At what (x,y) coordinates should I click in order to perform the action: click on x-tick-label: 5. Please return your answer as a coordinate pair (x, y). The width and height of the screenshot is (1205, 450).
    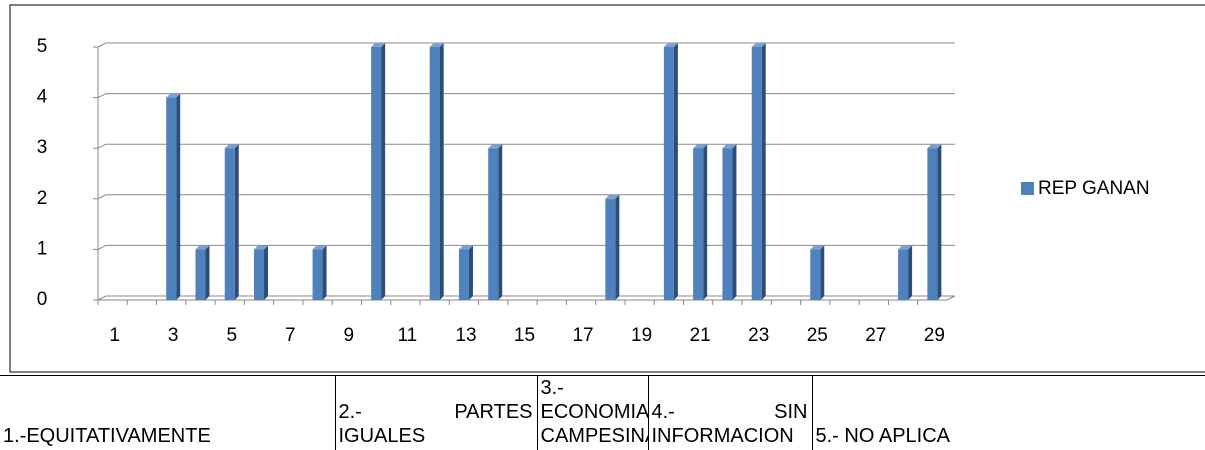
    Looking at the image, I should click on (231, 335).